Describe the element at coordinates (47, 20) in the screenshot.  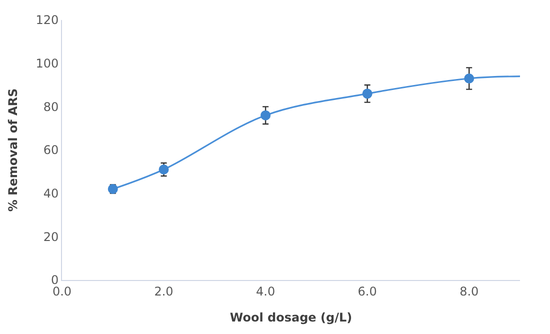
I see `y-tick-label: 120` at that location.